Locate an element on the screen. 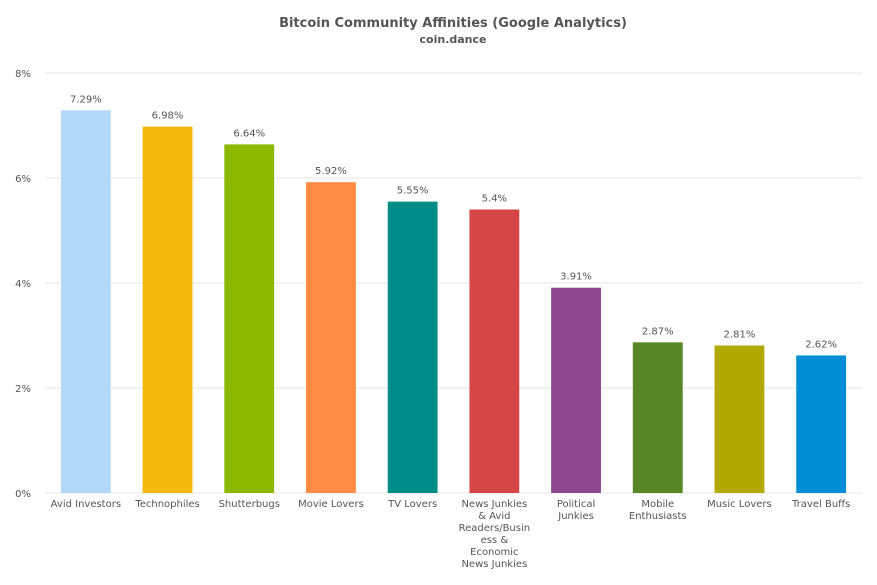 The height and width of the screenshot is (585, 877). y-tick-label: 8% is located at coordinates (23, 74).